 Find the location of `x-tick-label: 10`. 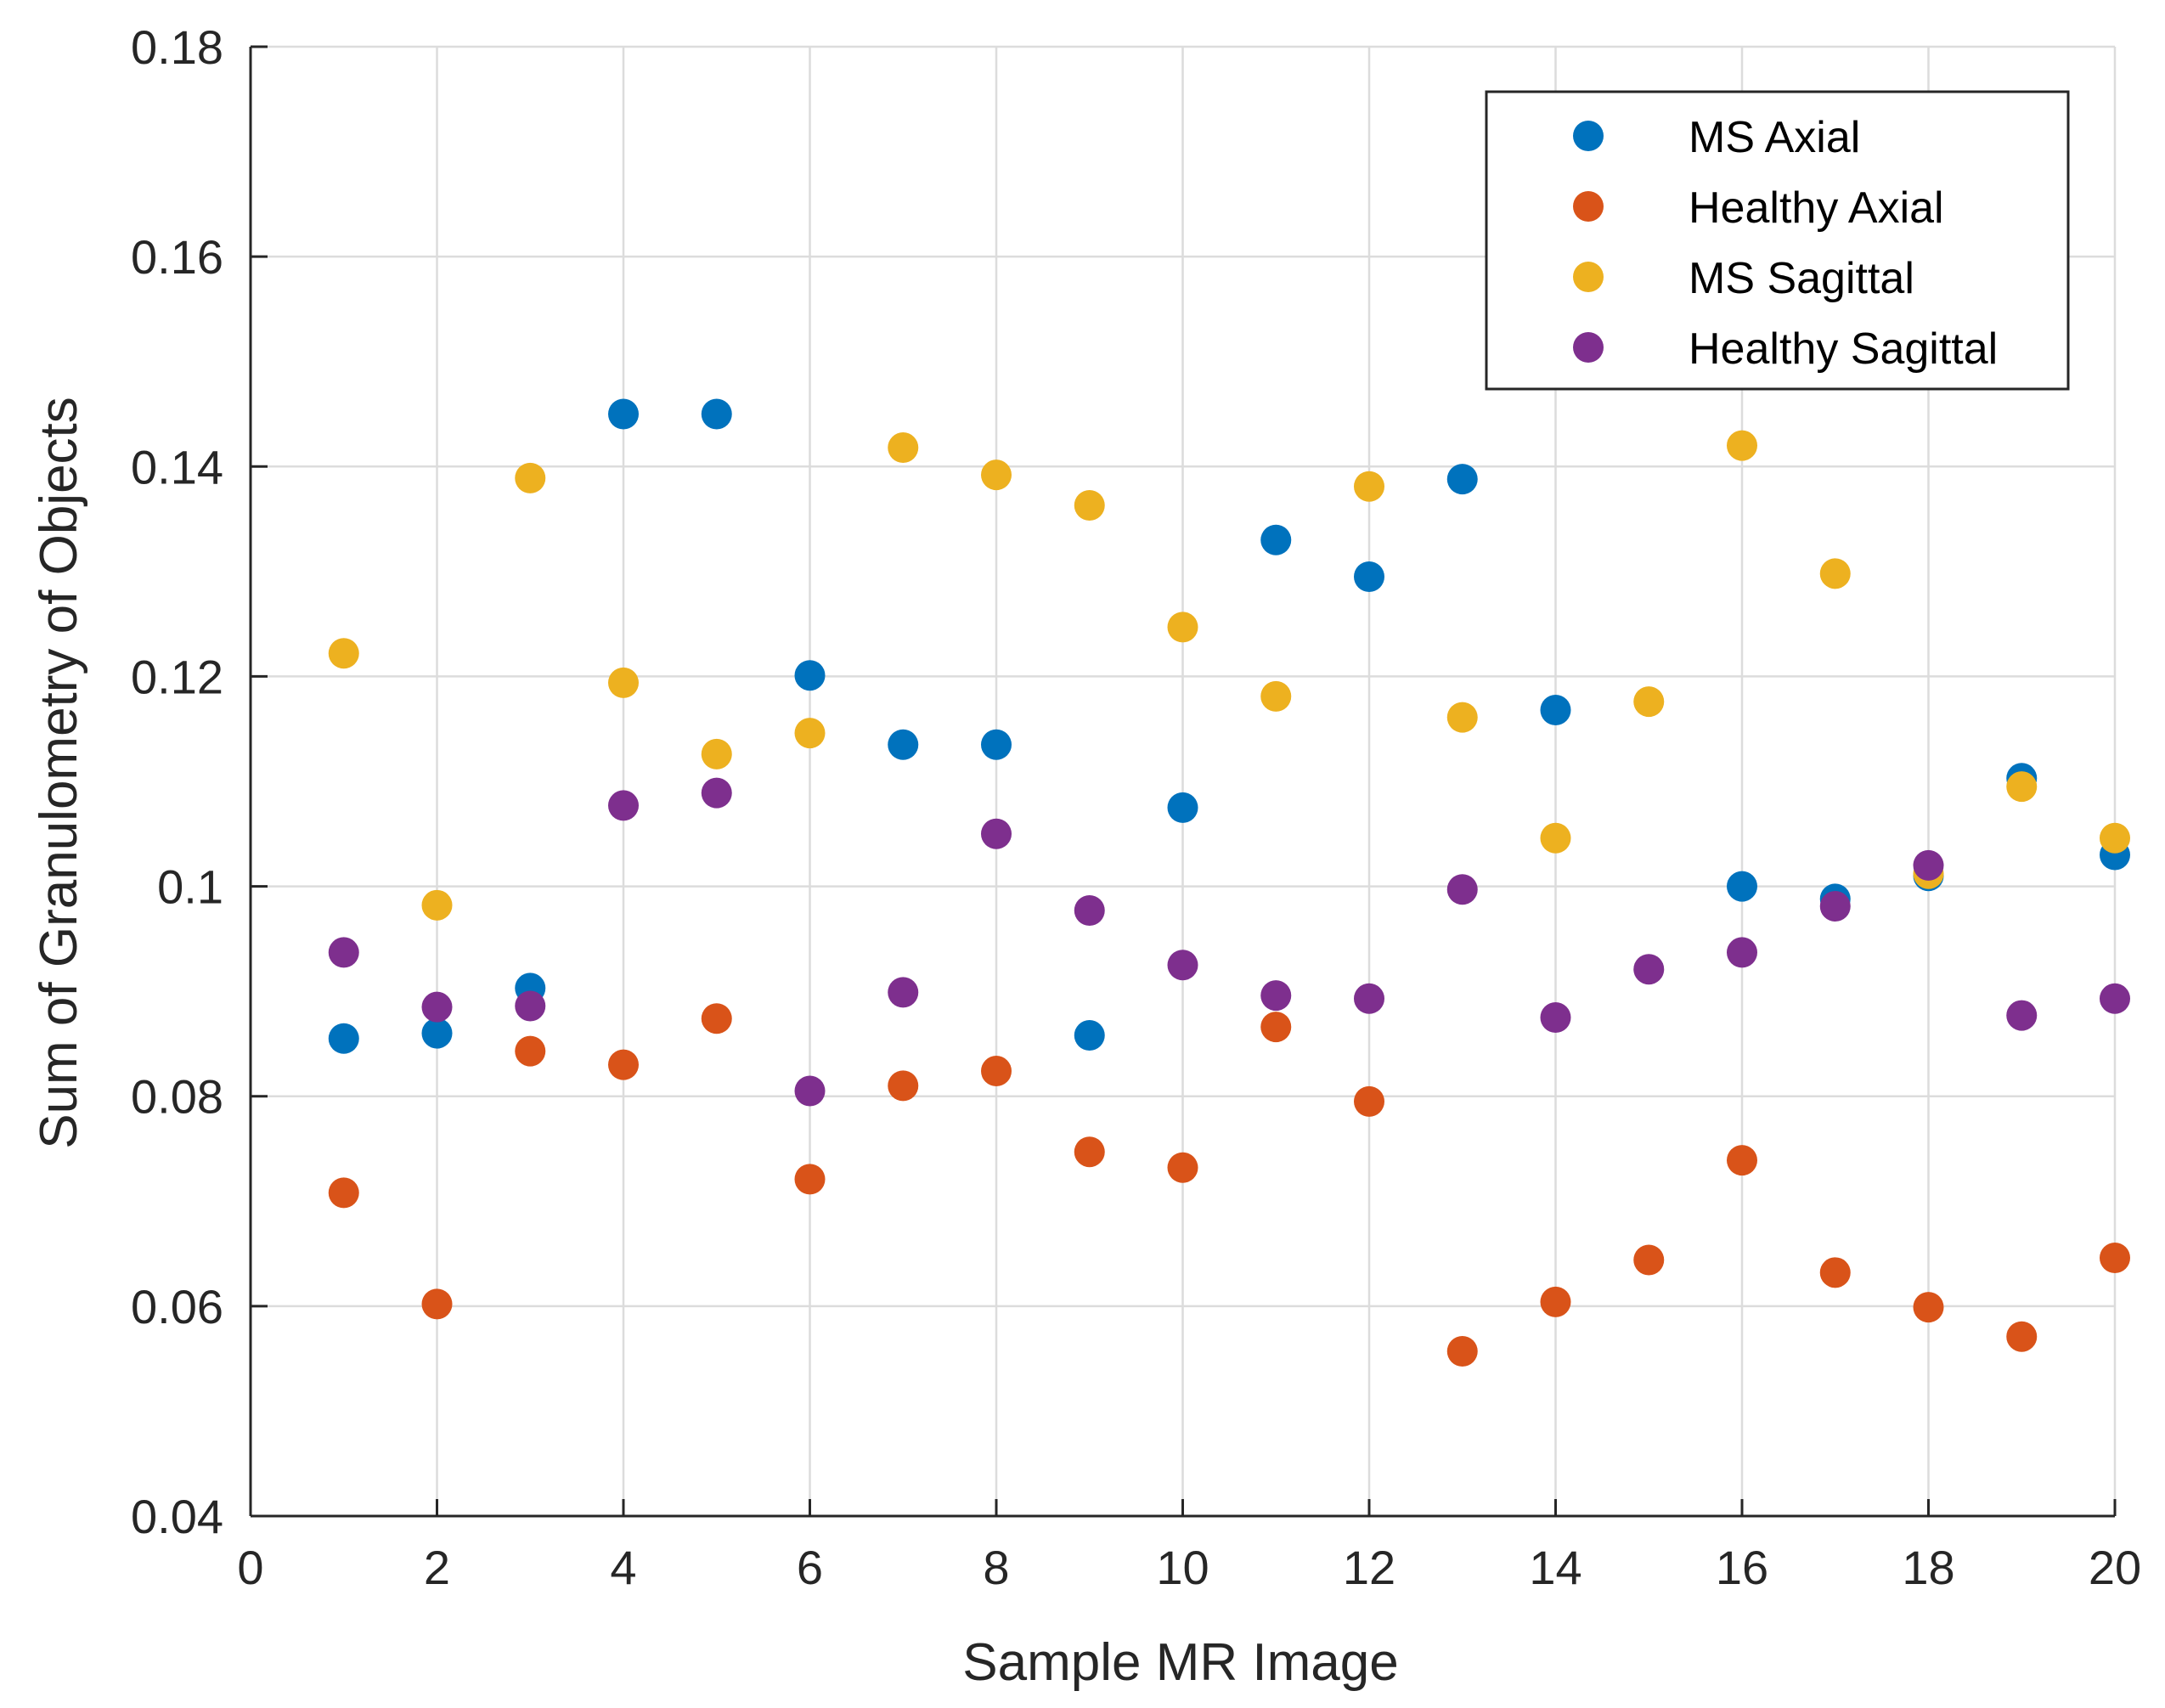

x-tick-label: 10 is located at coordinates (1182, 1567).